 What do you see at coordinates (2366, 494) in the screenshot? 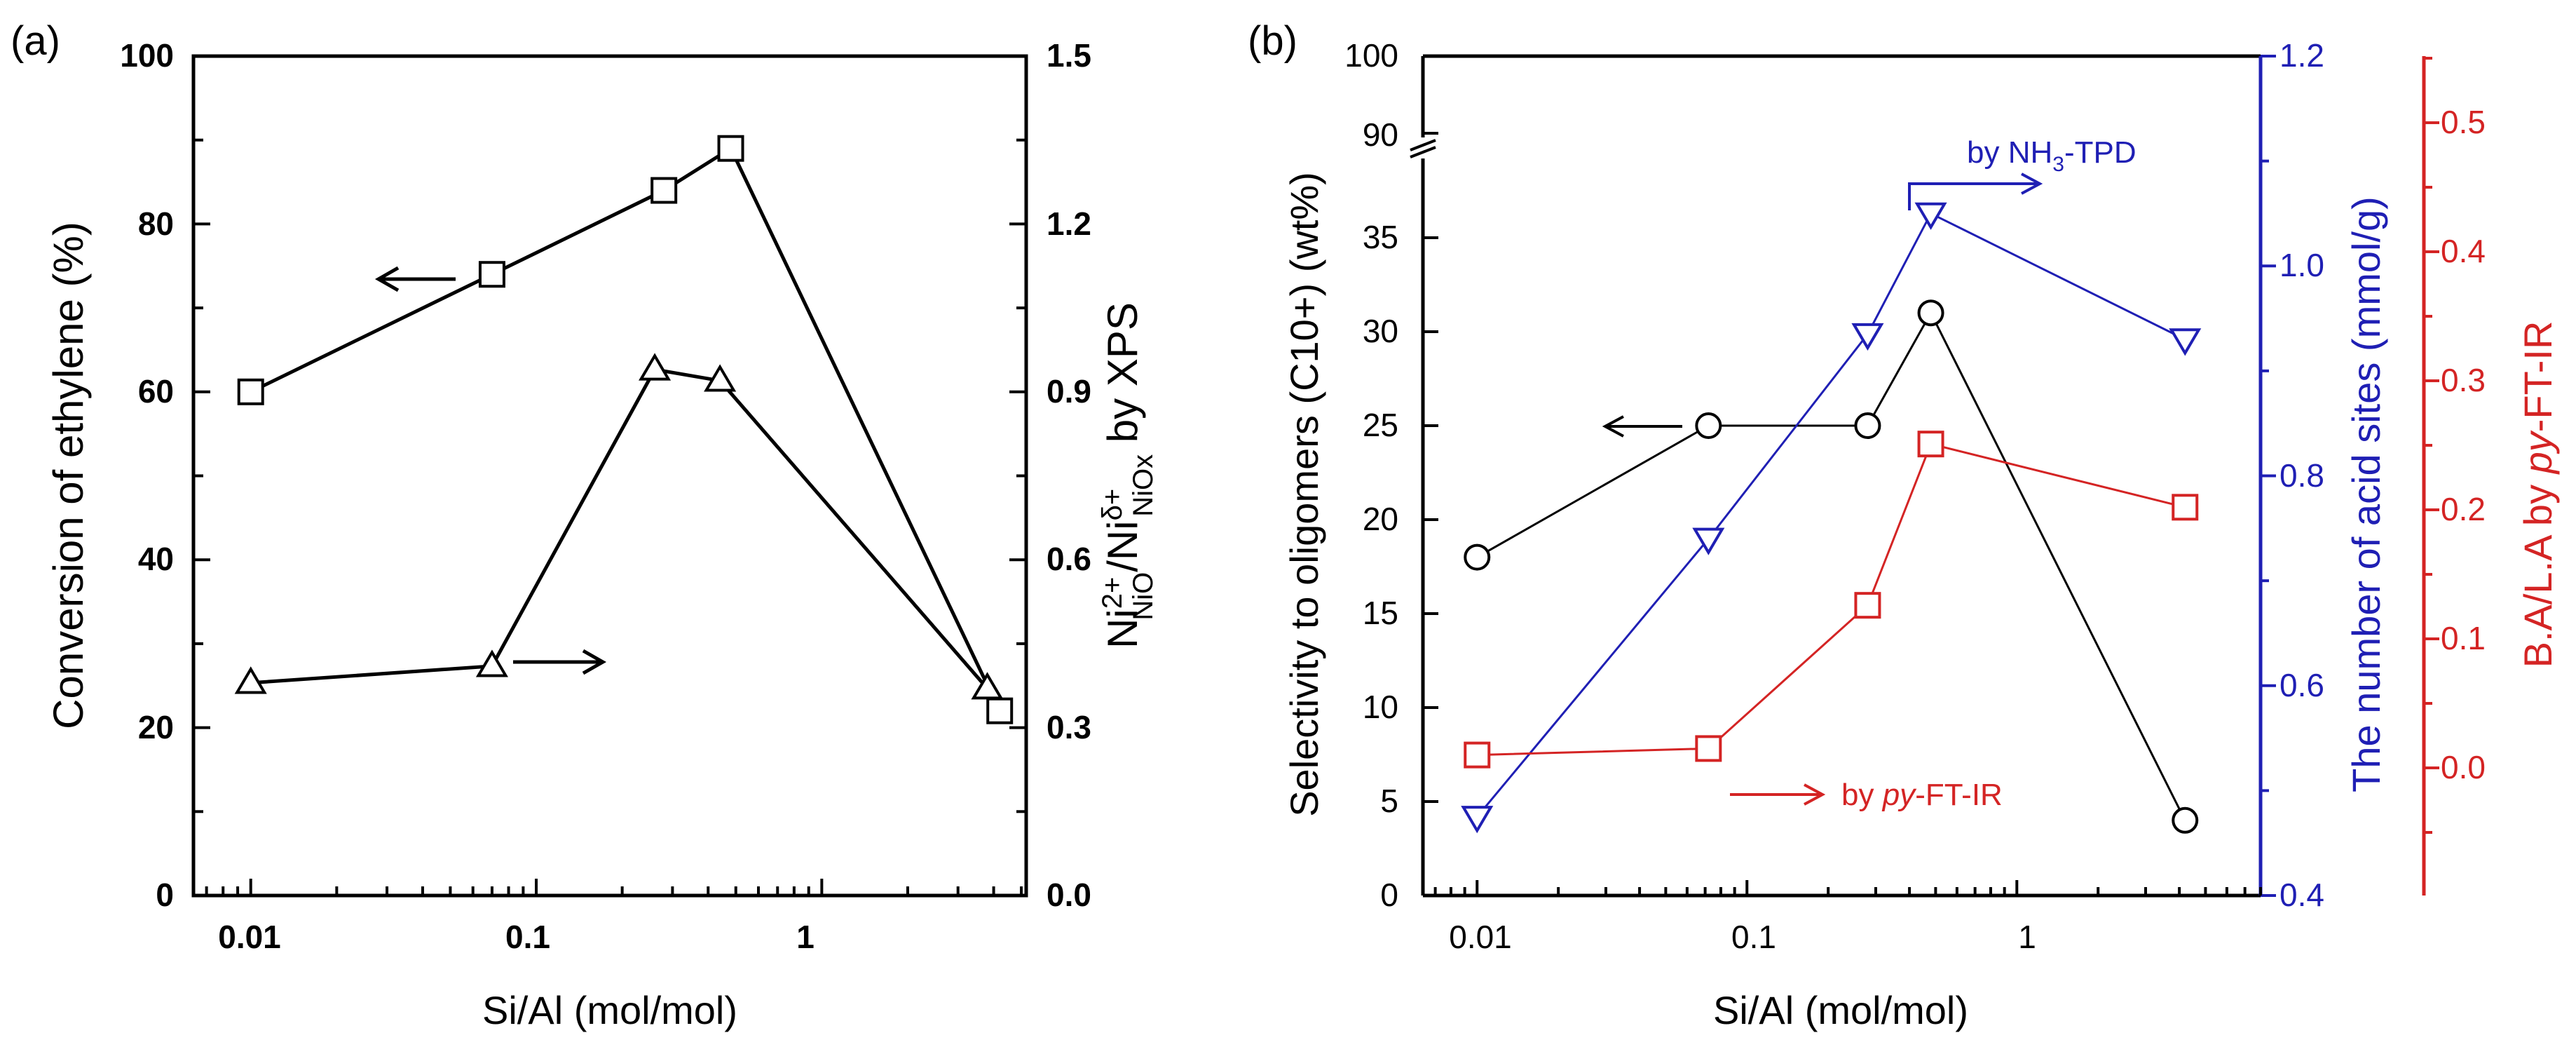
I see `b-right-axis-1-title: The number of acid sites (mmol/g)` at bounding box center [2366, 494].